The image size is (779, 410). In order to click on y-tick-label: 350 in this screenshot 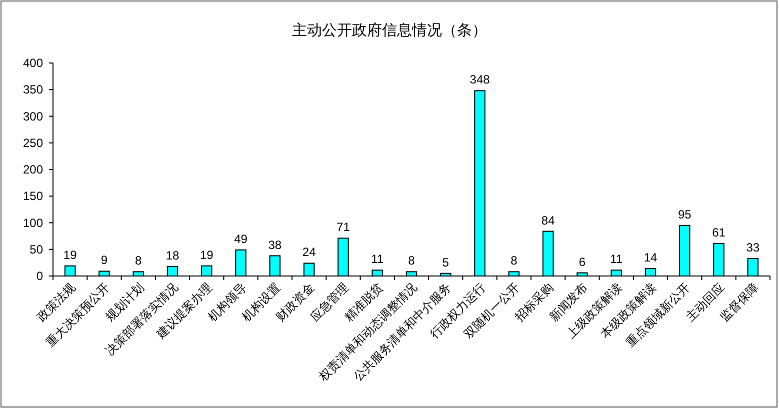, I will do `click(33, 89)`.